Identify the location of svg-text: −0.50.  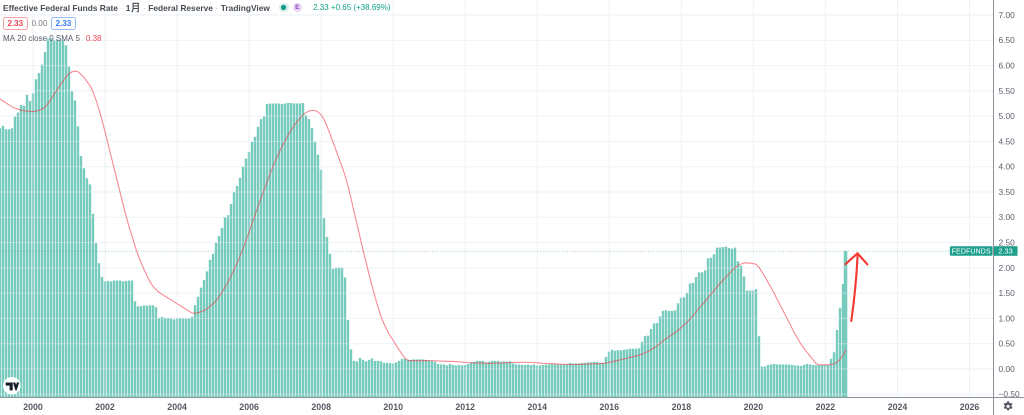
(1010, 394).